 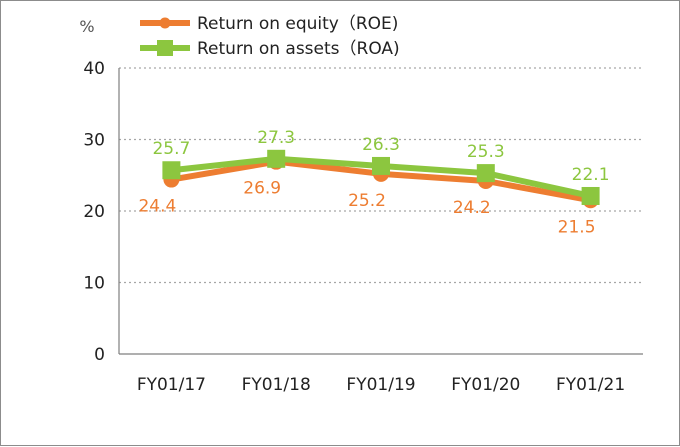 What do you see at coordinates (577, 227) in the screenshot?
I see `data-label-roe: 21.5` at bounding box center [577, 227].